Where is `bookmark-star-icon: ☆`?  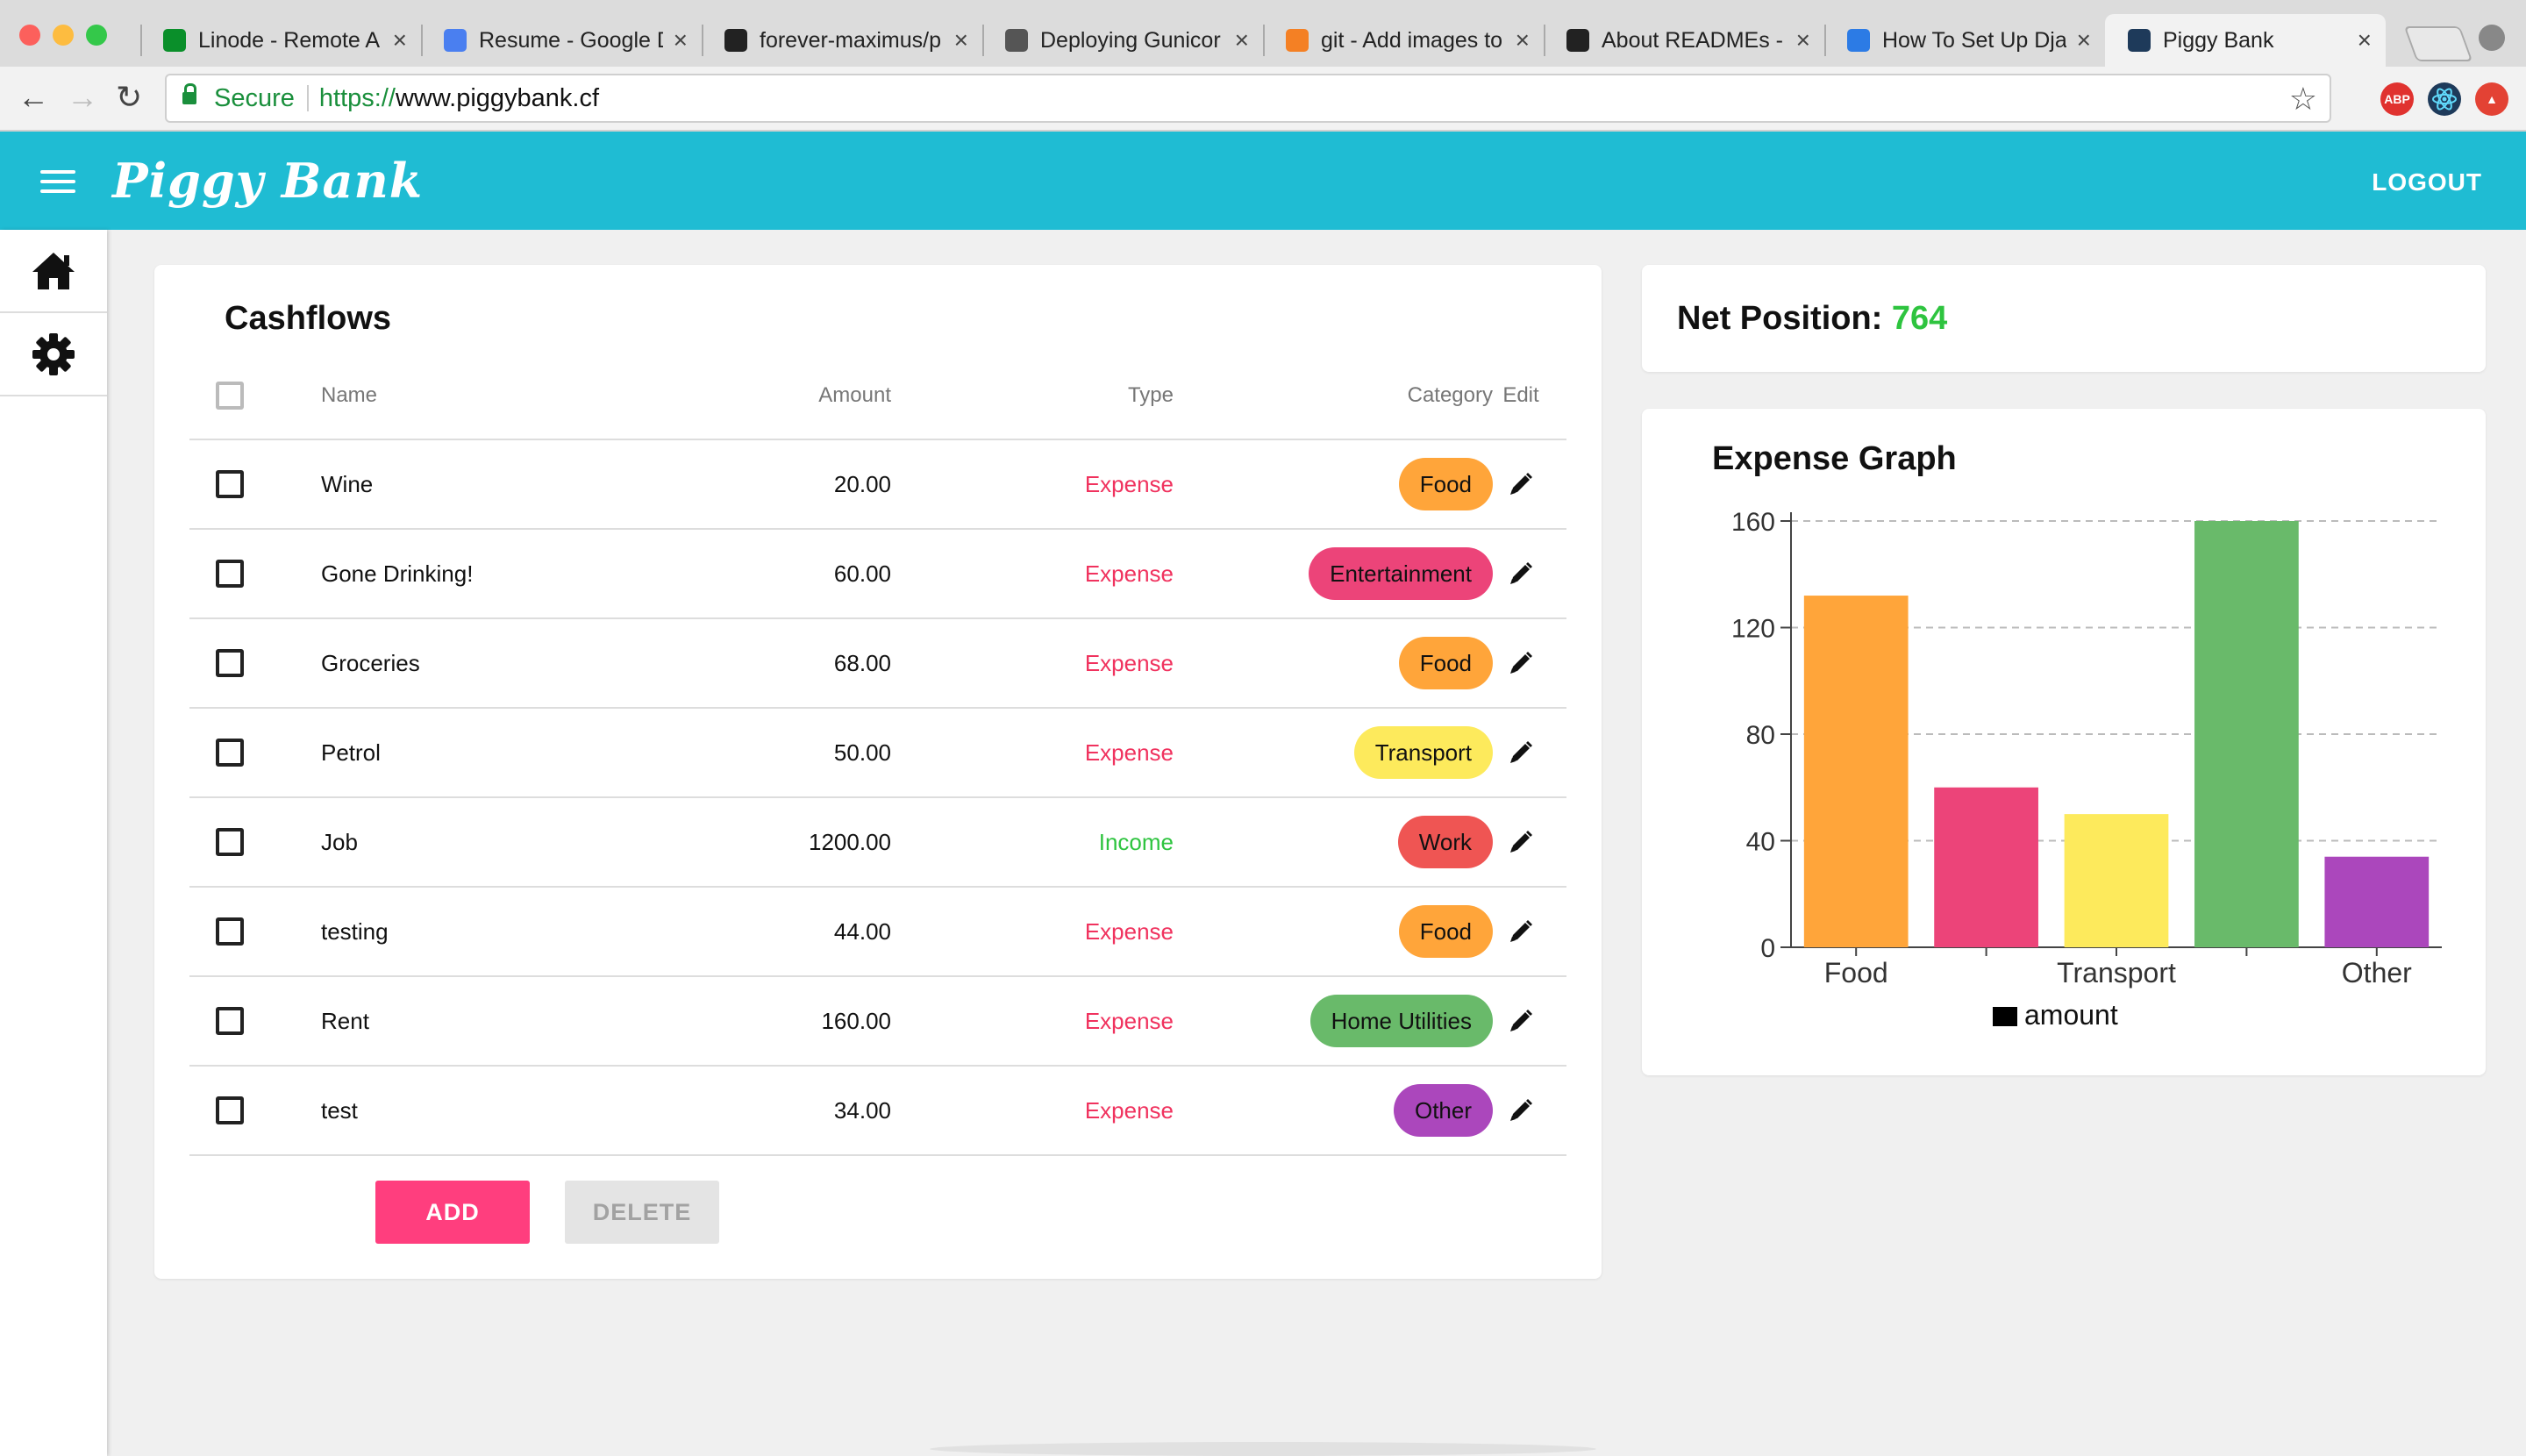 bookmark-star-icon: ☆ is located at coordinates (2302, 99).